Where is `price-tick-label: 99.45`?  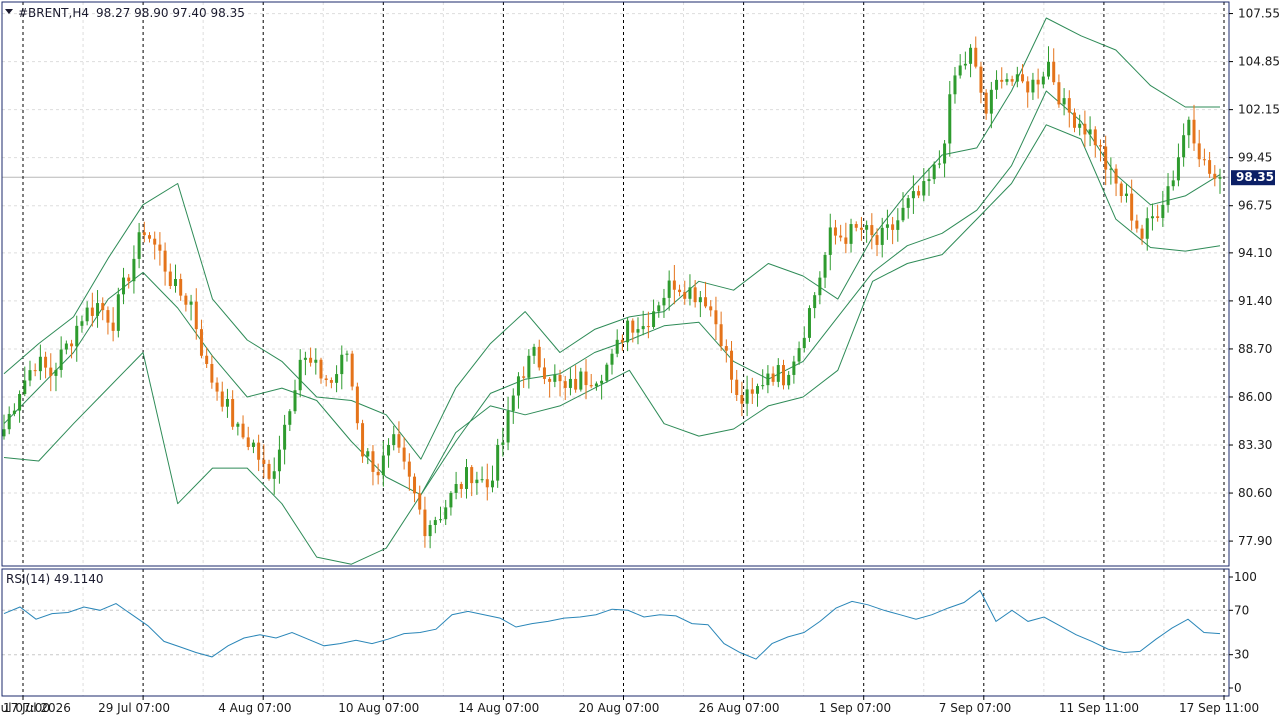
price-tick-label: 99.45 is located at coordinates (1255, 158).